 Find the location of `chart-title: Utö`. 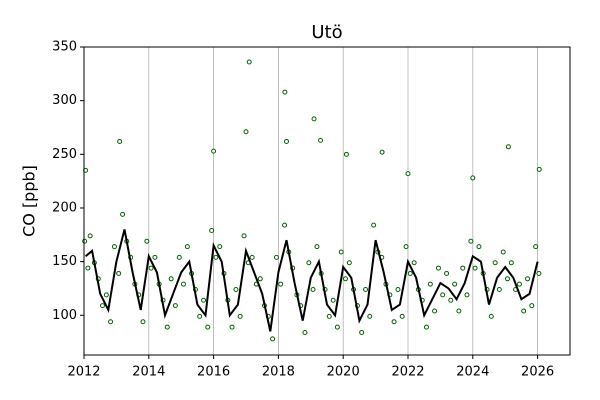

chart-title: Utö is located at coordinates (326, 32).